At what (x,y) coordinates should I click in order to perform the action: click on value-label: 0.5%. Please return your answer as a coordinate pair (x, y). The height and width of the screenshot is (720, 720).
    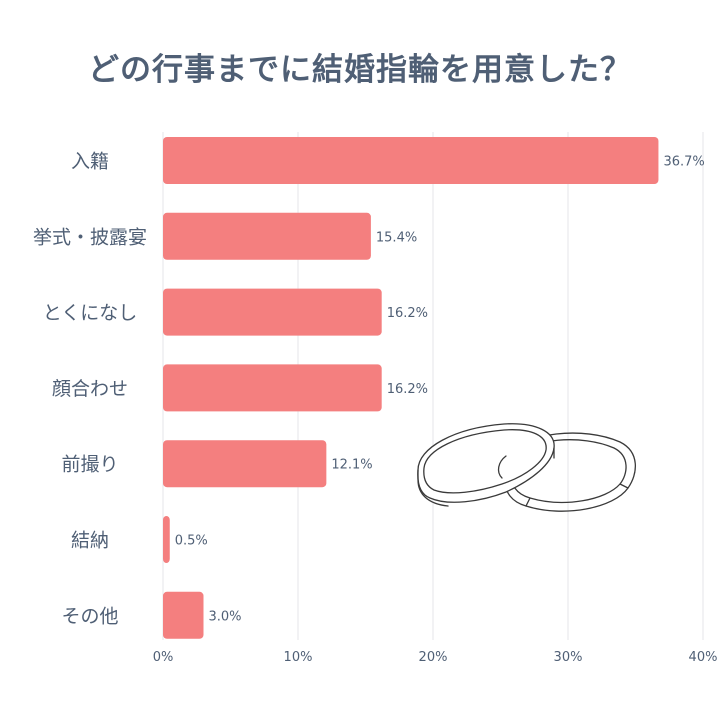
    Looking at the image, I should click on (191, 541).